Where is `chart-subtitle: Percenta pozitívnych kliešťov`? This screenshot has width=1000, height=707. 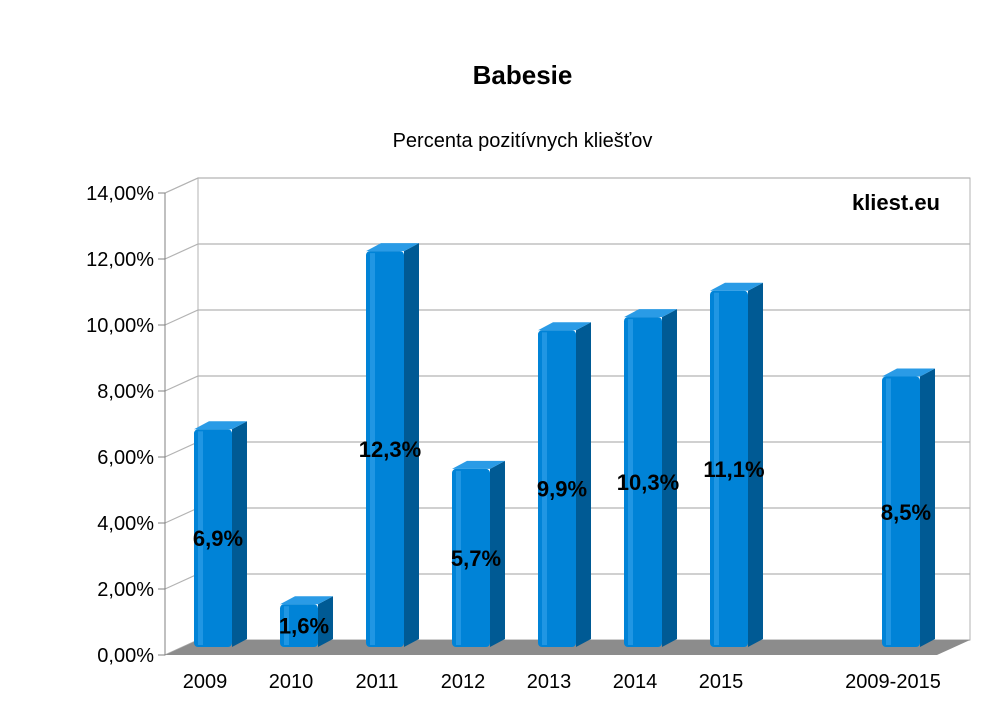
chart-subtitle: Percenta pozitívnych kliešťov is located at coordinates (522, 141).